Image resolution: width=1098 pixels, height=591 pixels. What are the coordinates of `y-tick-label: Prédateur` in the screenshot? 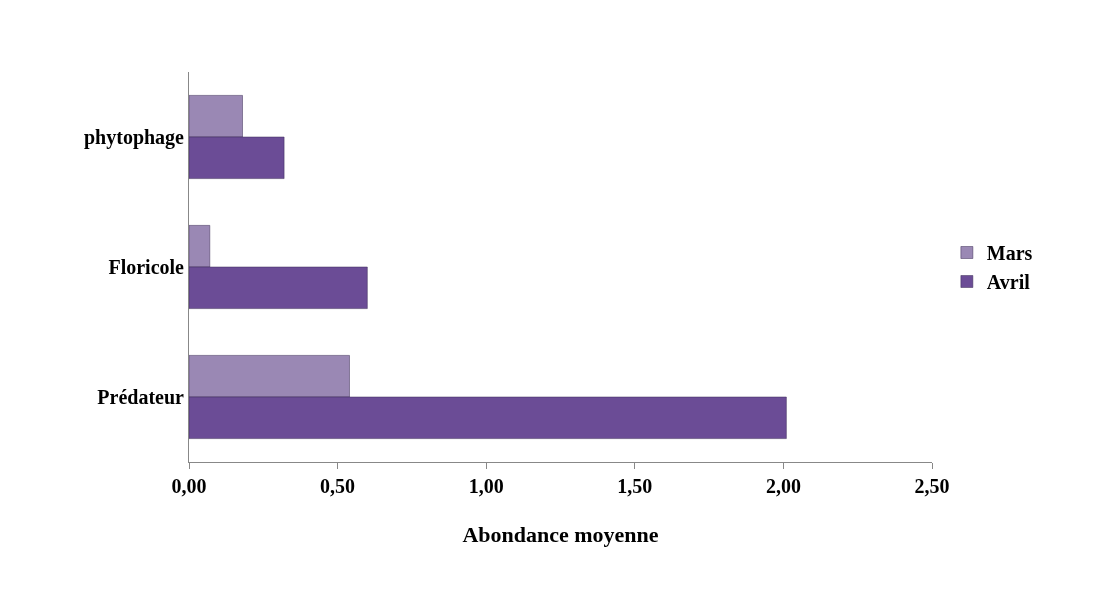 It's located at (141, 397).